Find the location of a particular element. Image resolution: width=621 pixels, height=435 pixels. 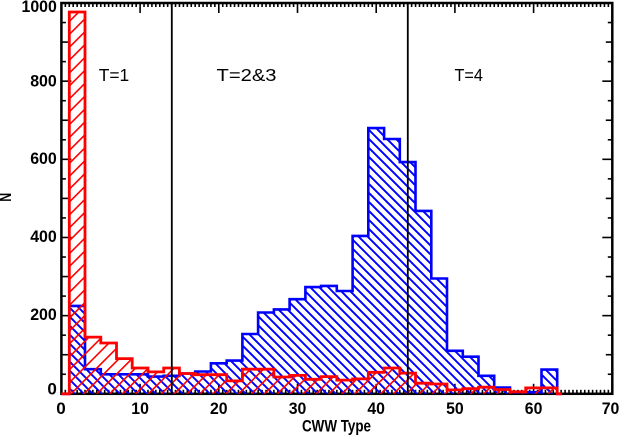

svg-text: 60 is located at coordinates (534, 408).